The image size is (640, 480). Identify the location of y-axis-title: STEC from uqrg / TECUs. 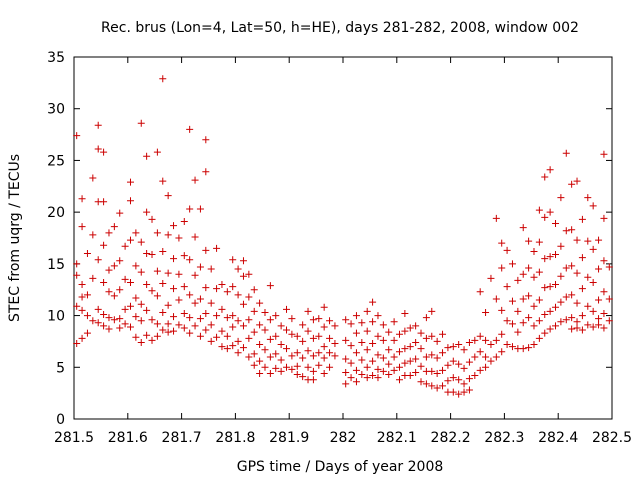
(15, 238).